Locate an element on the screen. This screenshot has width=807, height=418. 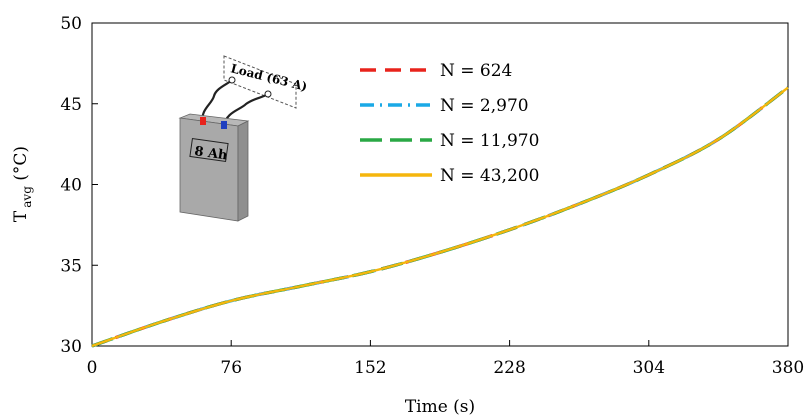
y-axis: 30 35 40 45 50 is located at coordinates (79, 185).